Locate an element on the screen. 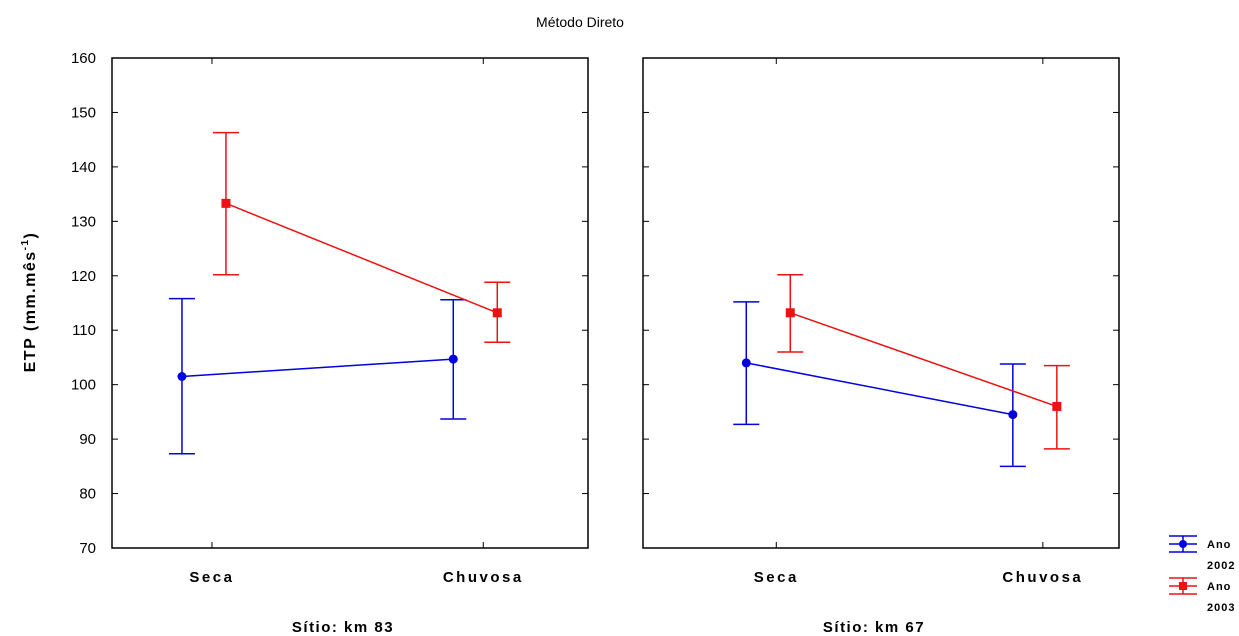  y-tick-label: 130 is located at coordinates (83, 221).